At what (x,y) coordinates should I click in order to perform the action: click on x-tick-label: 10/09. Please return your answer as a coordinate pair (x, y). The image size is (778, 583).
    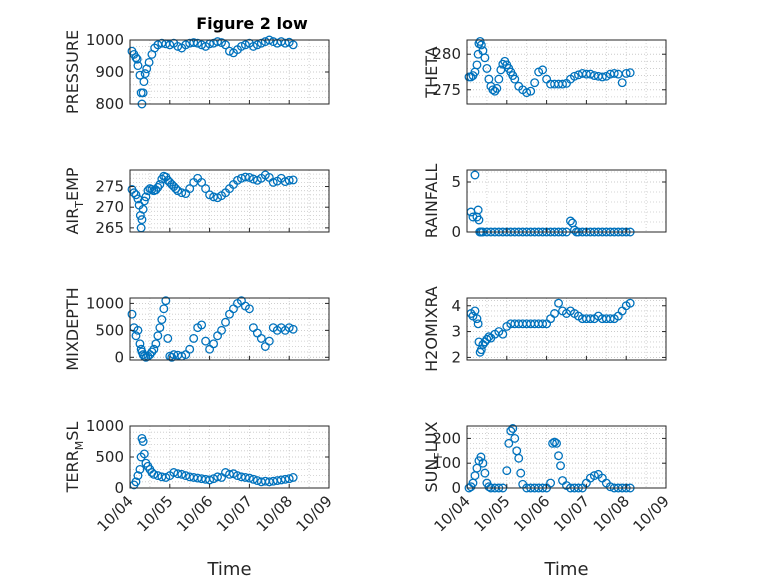
    Looking at the image, I should click on (314, 513).